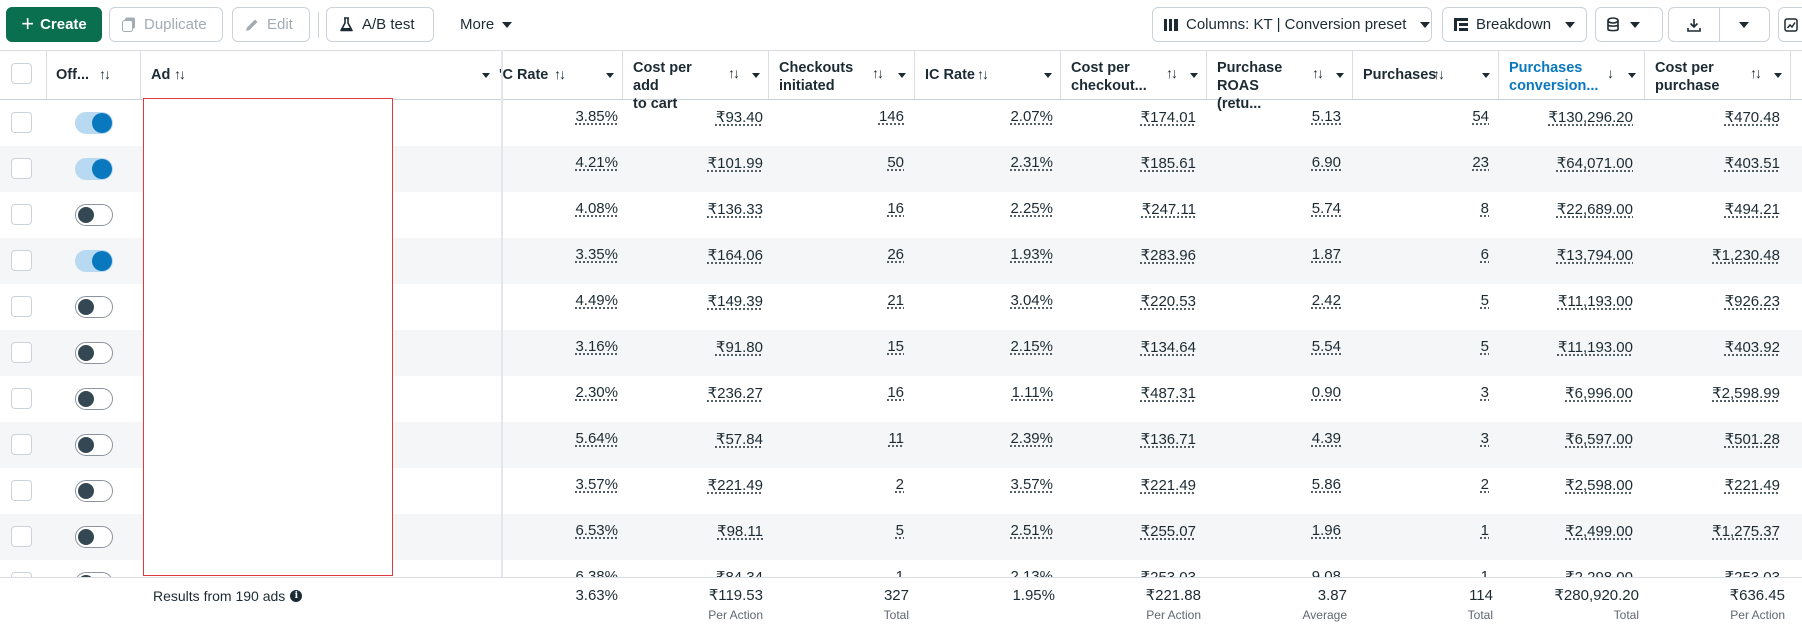 This screenshot has height=641, width=1802. What do you see at coordinates (483, 24) in the screenshot?
I see `more-dropdown: More` at bounding box center [483, 24].